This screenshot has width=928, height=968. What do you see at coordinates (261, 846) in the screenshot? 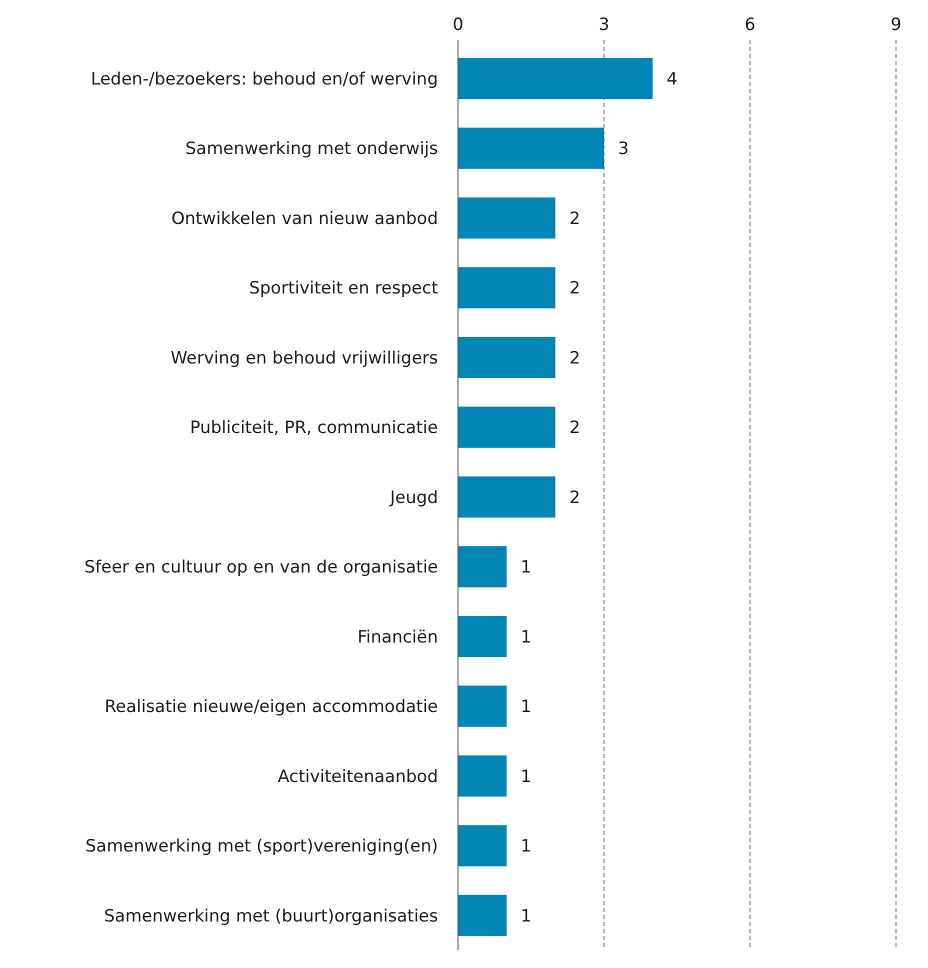
I see `y-tick-label: Samenwerking met (sport)vereniging(en)` at bounding box center [261, 846].